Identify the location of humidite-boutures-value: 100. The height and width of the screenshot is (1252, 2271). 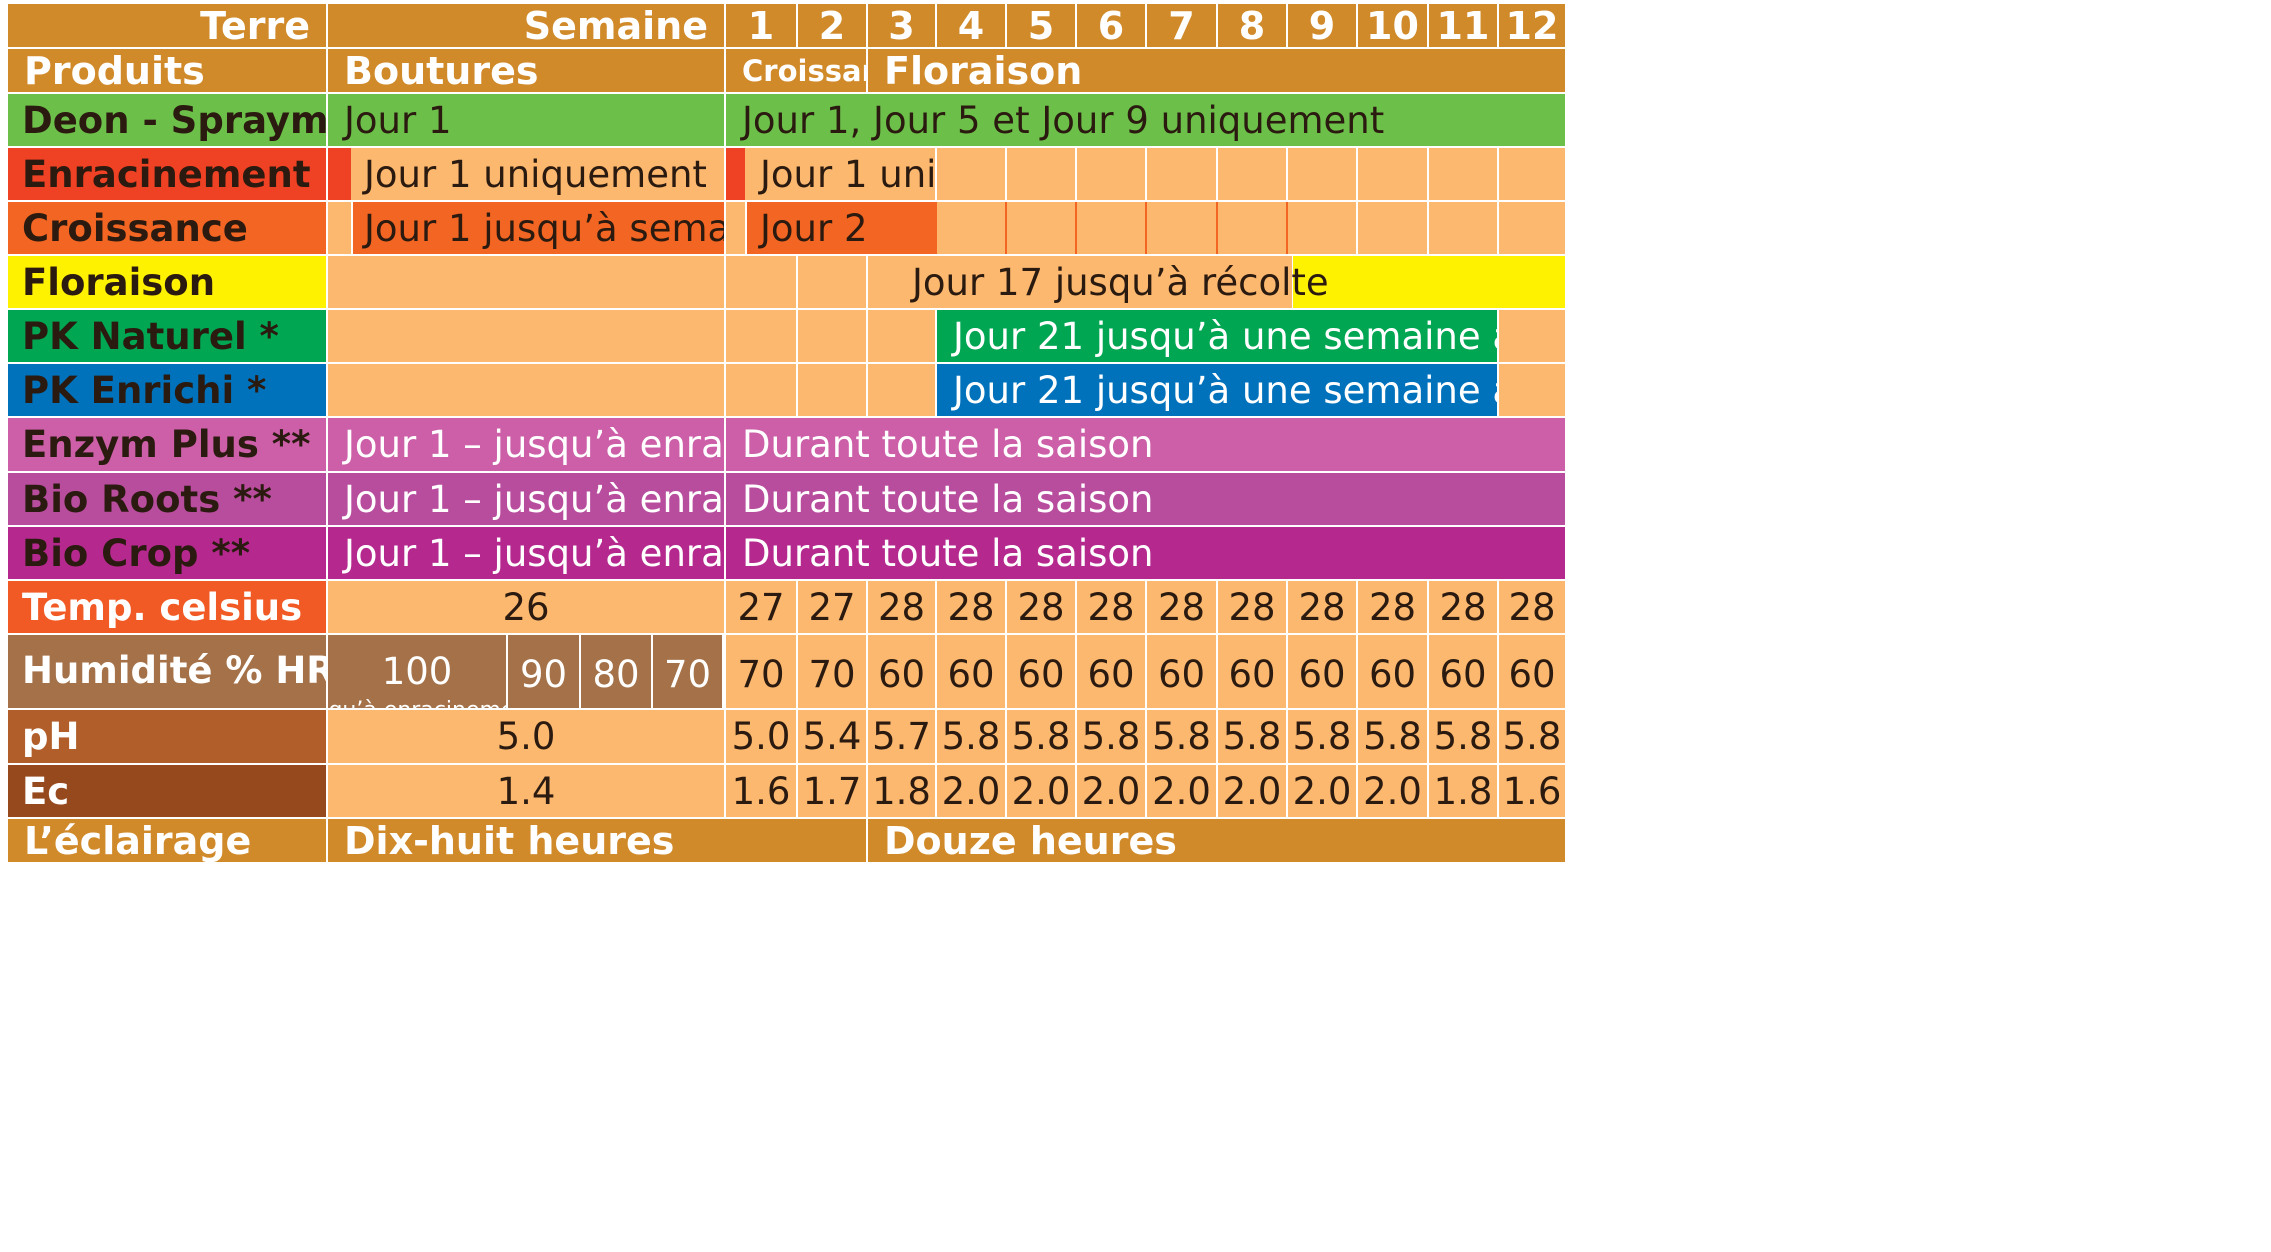
(417, 671).